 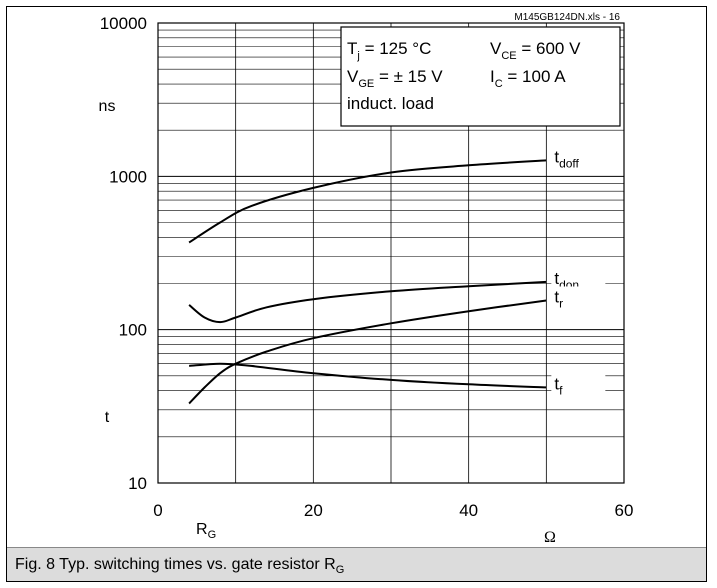 I want to click on condition-ic: IC = 100 A, so click(x=528, y=78).